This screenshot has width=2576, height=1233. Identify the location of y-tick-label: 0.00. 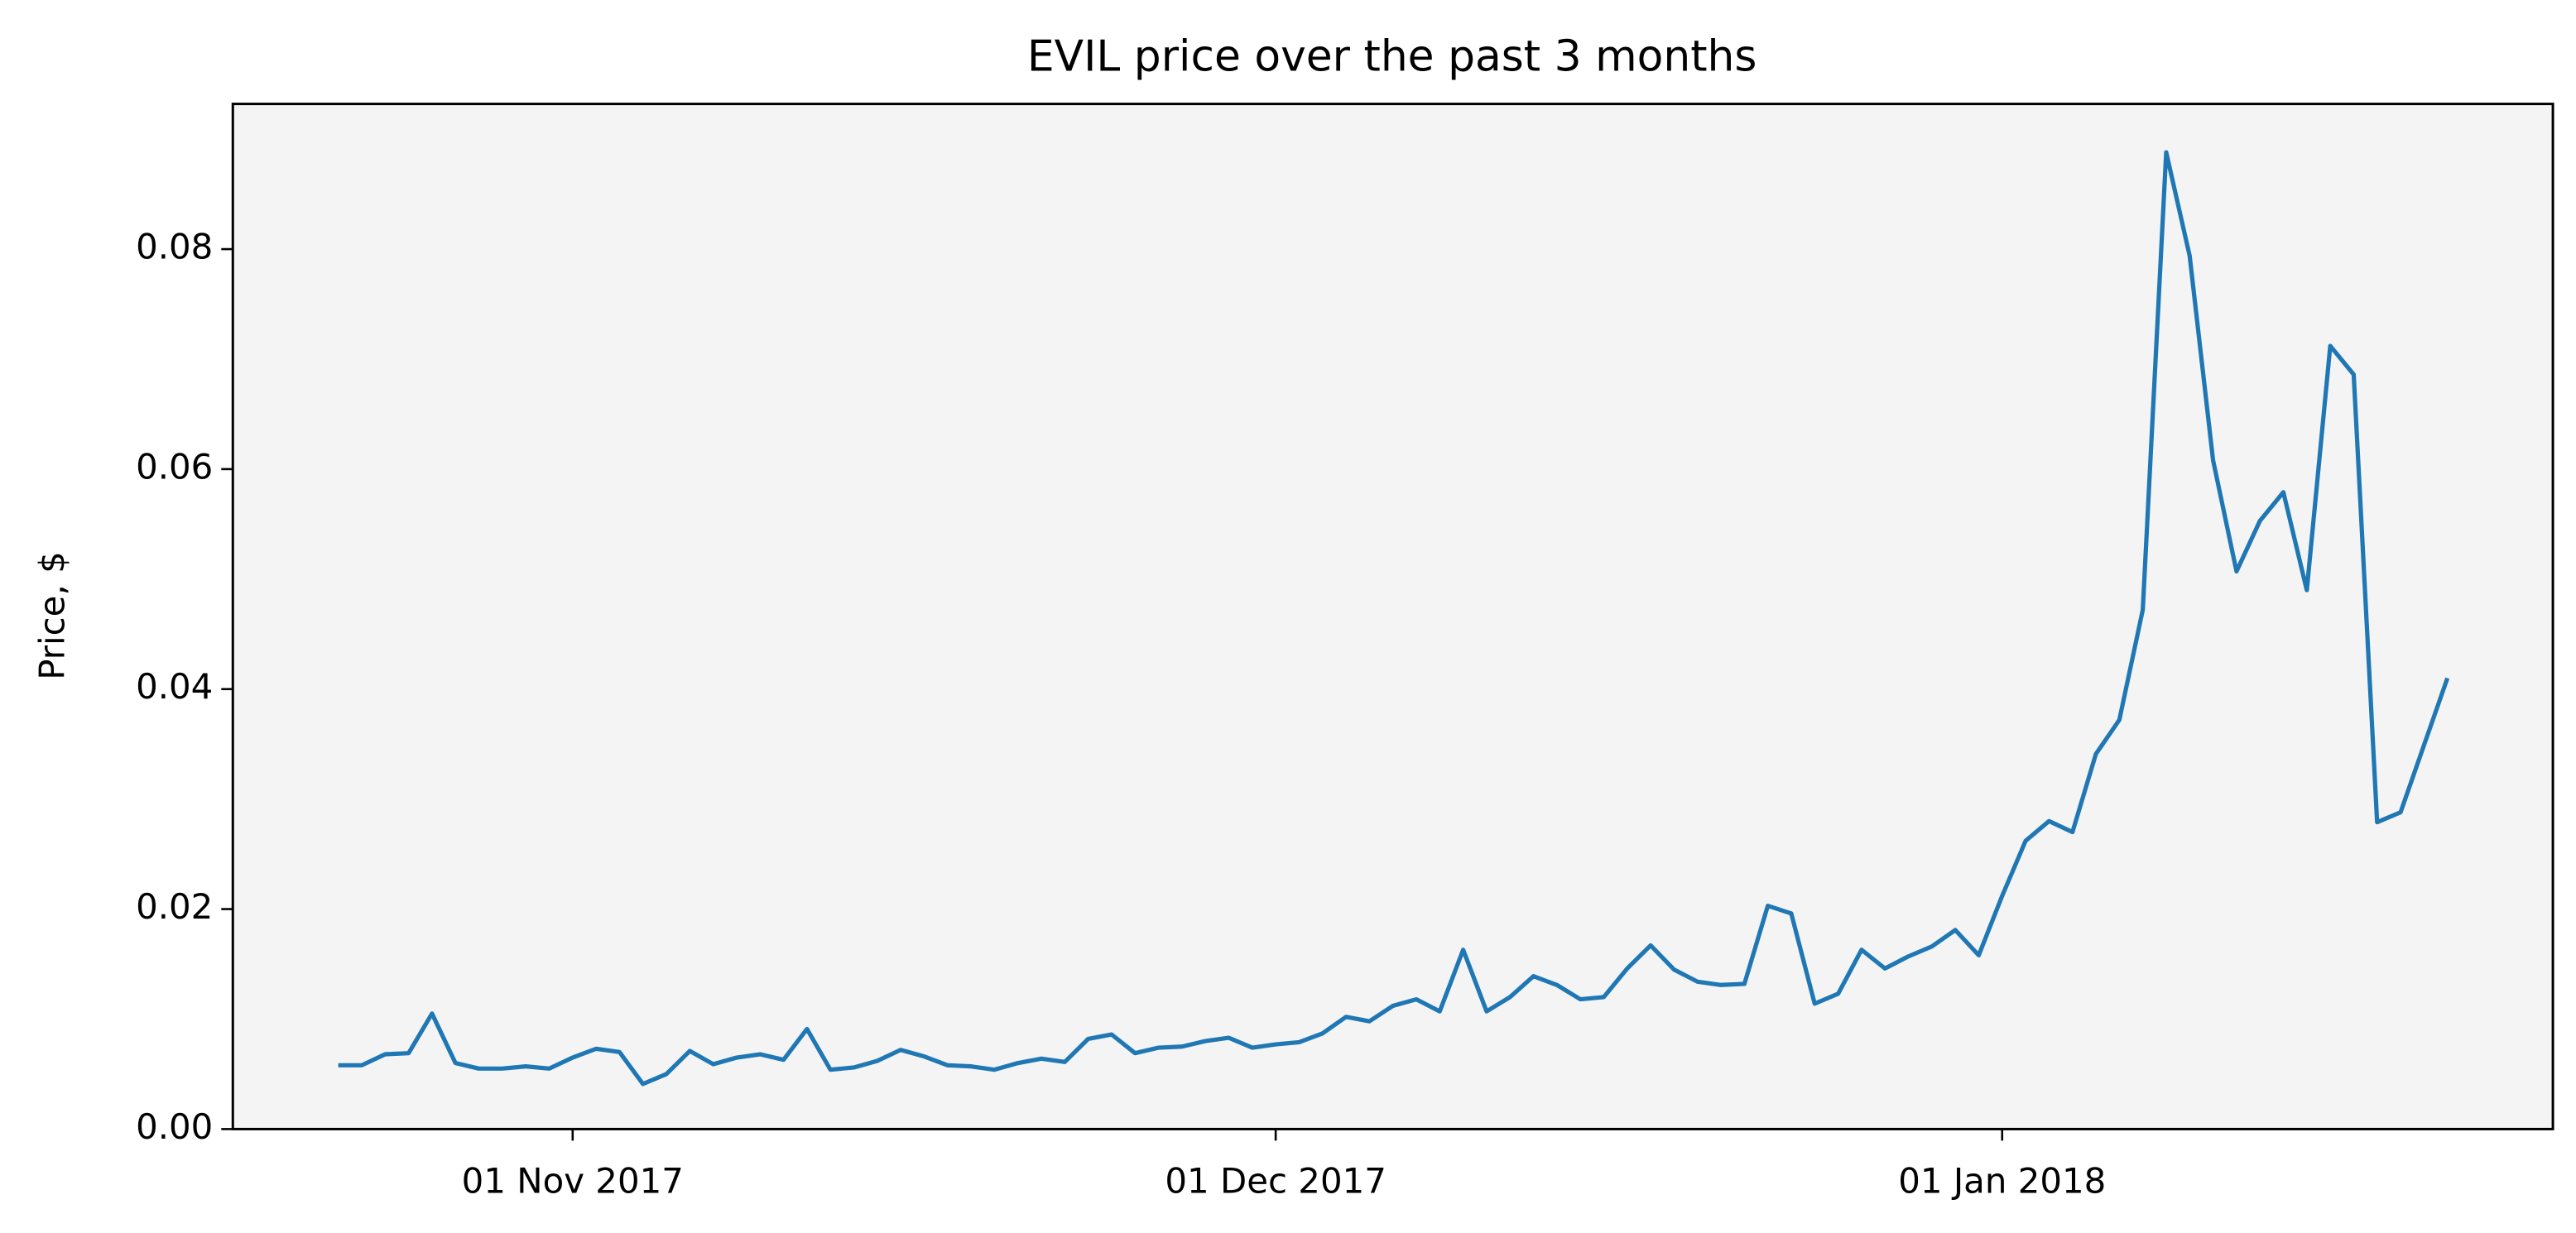
(174, 1126).